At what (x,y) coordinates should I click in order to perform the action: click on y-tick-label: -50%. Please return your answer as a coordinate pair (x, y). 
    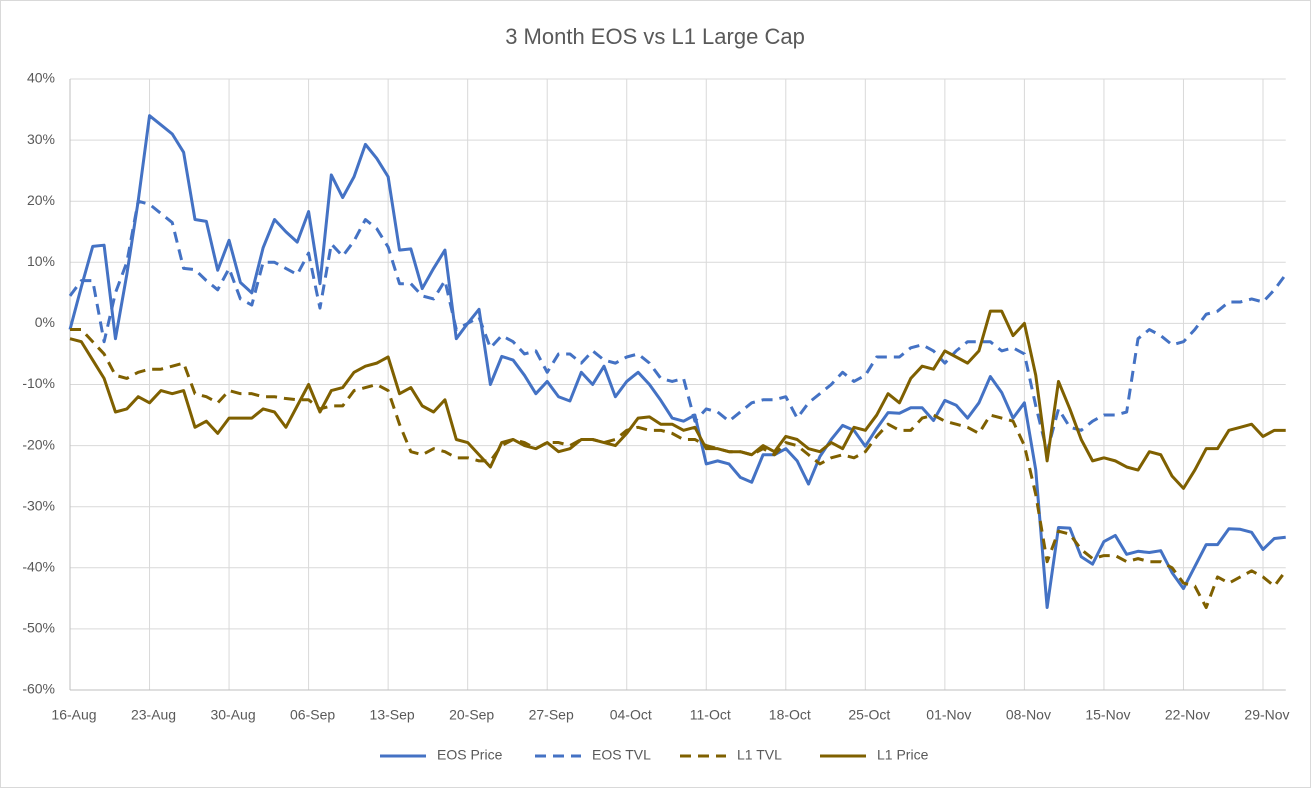
    Looking at the image, I should click on (38, 628).